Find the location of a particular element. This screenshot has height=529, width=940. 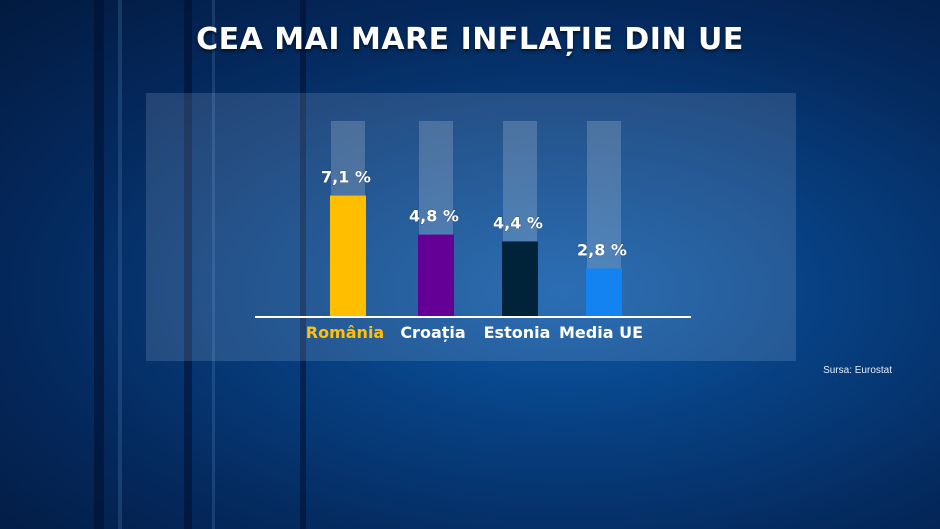

category-label: Estonia is located at coordinates (517, 332).